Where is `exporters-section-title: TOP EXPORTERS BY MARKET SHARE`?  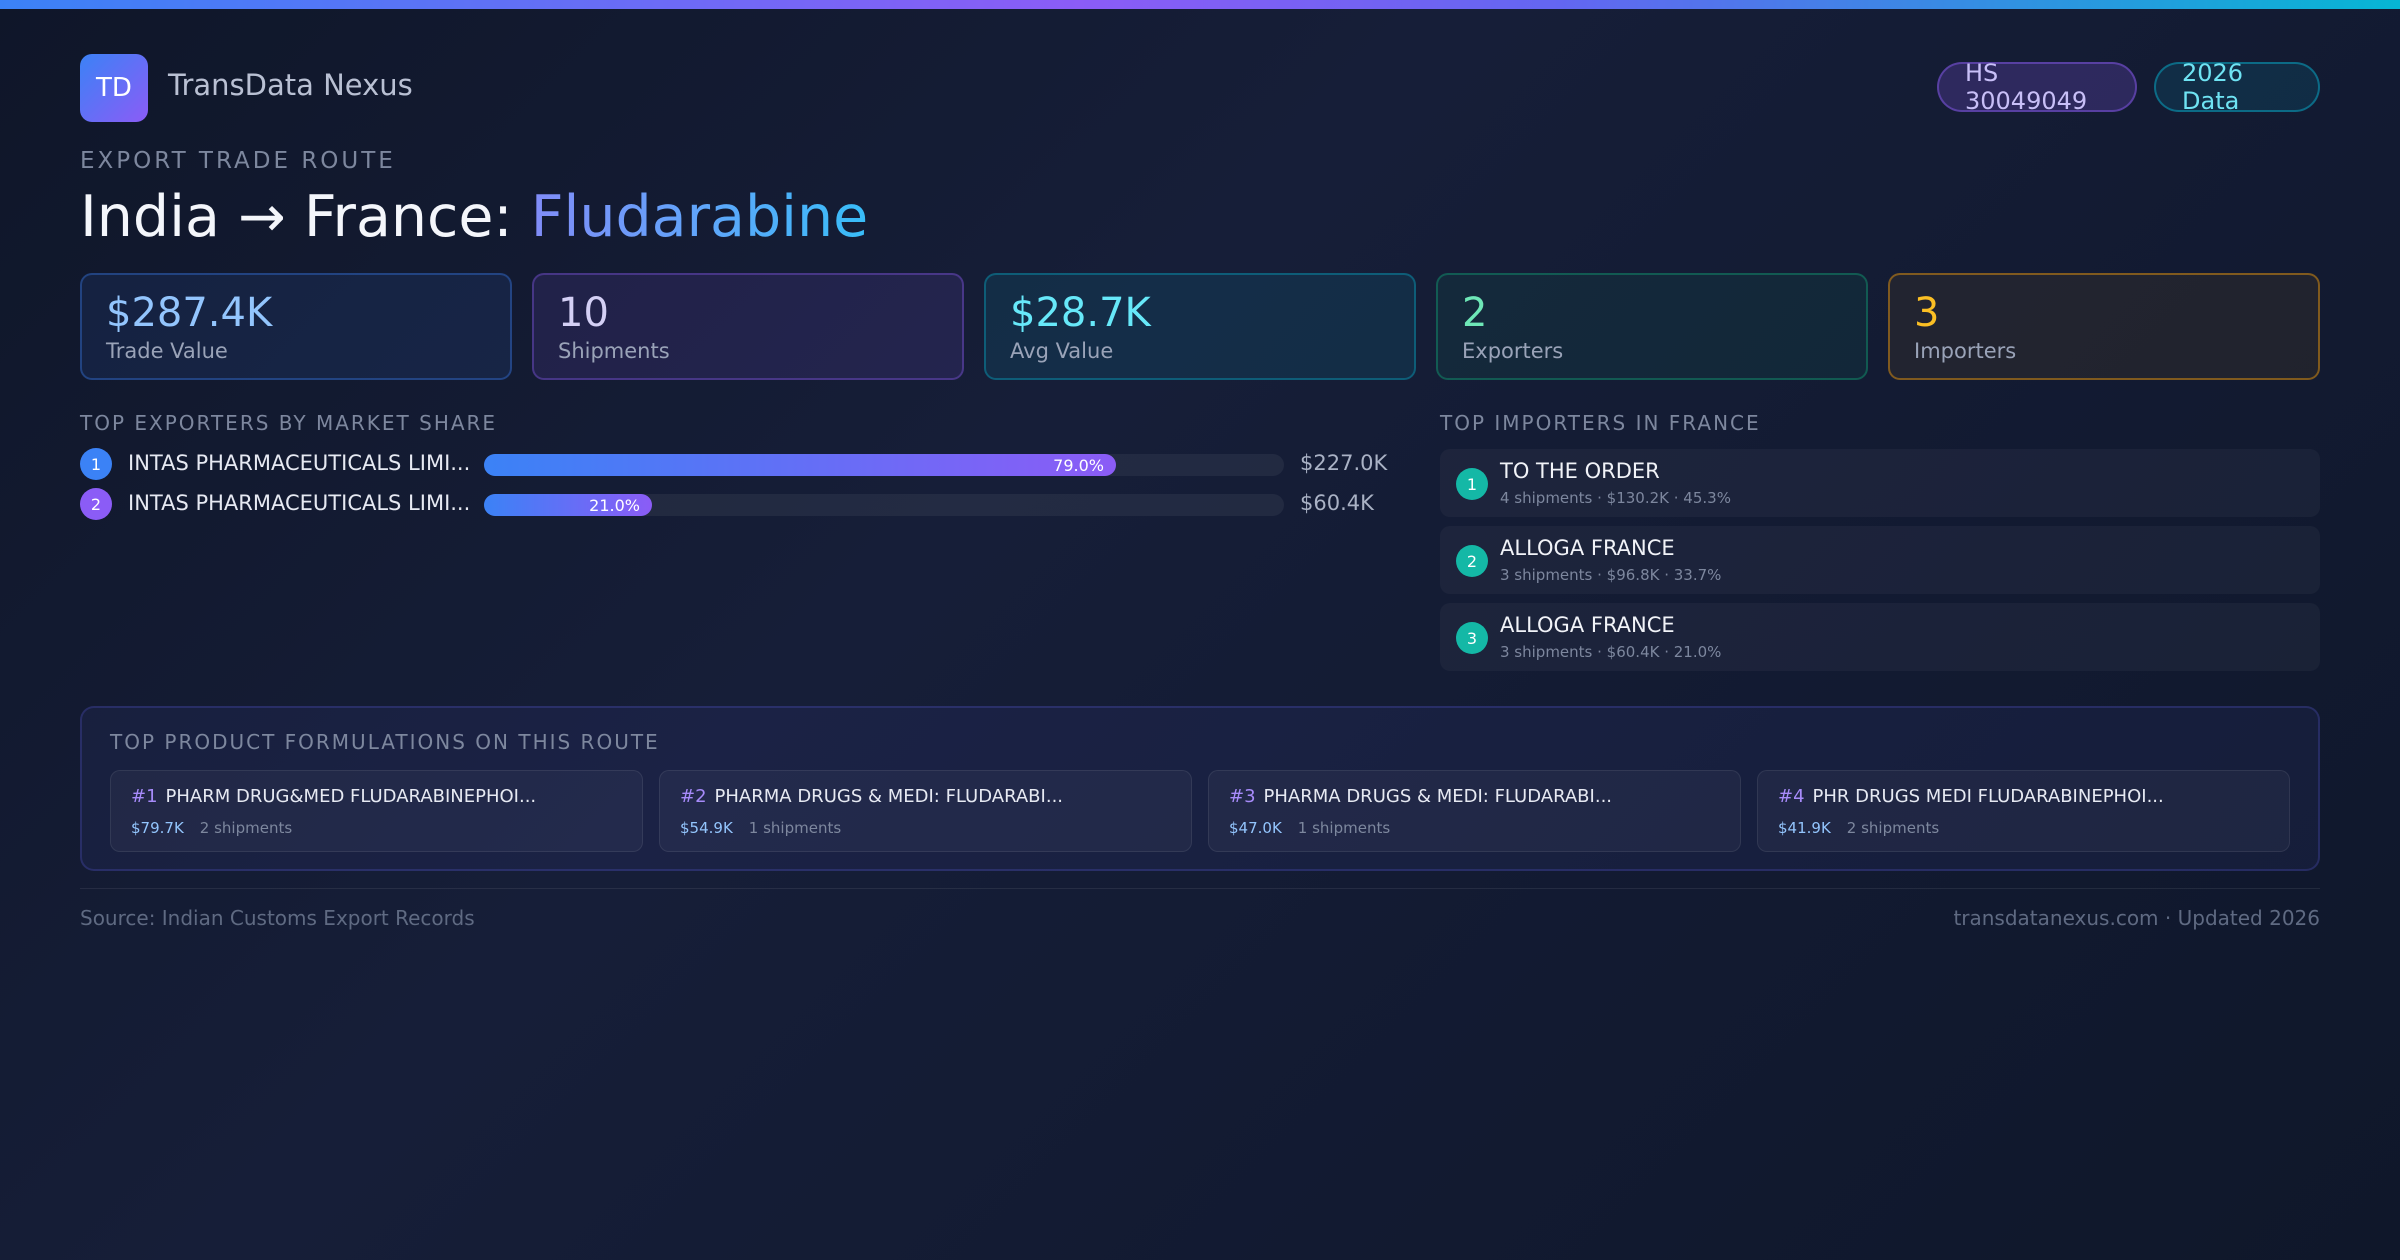 exporters-section-title: TOP EXPORTERS BY MARKET SHARE is located at coordinates (289, 423).